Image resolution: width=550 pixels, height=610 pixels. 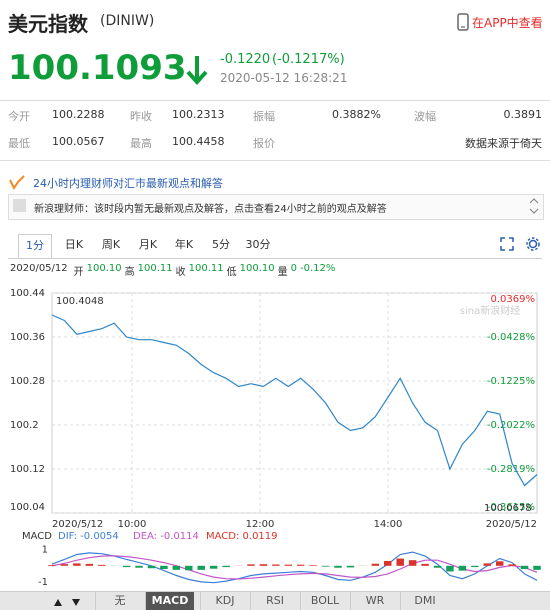 What do you see at coordinates (132, 524) in the screenshot?
I see `x-tick-label: 10:00` at bounding box center [132, 524].